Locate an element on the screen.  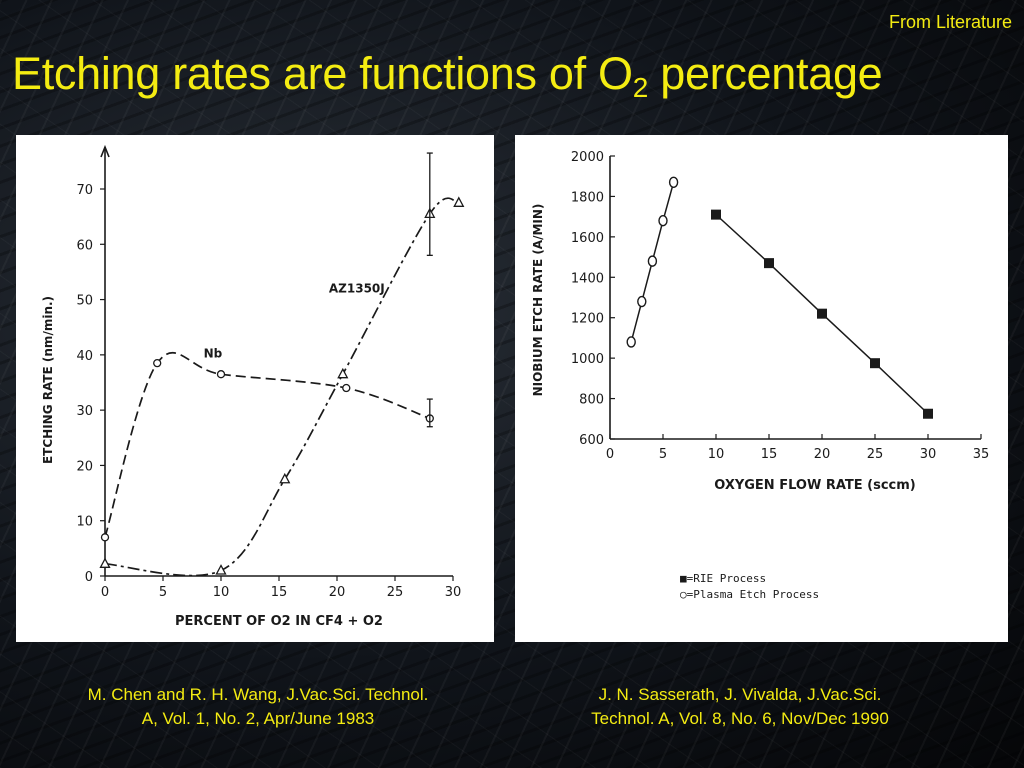
y-axis-arrow is located at coordinates (105, 151).